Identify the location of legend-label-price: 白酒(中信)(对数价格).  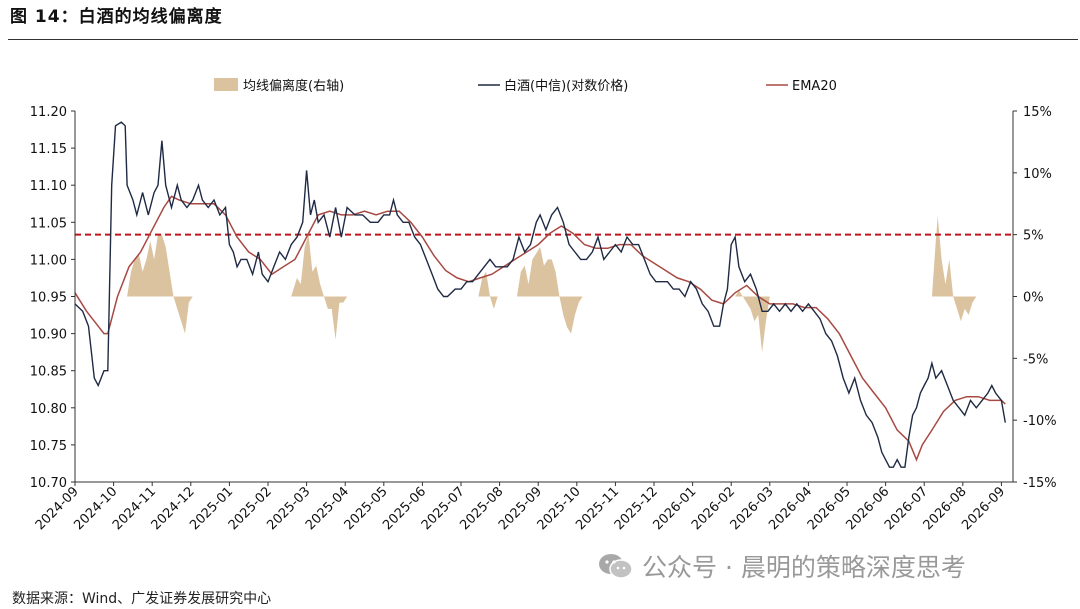
(566, 86).